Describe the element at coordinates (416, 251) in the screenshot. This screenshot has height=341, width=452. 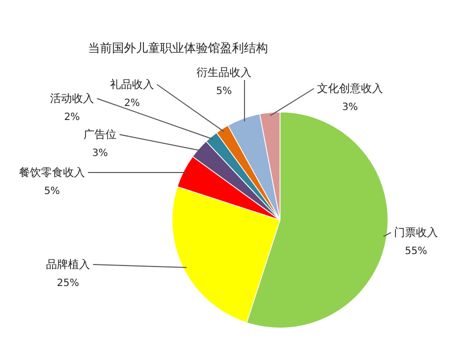
I see `data-label: 55%` at that location.